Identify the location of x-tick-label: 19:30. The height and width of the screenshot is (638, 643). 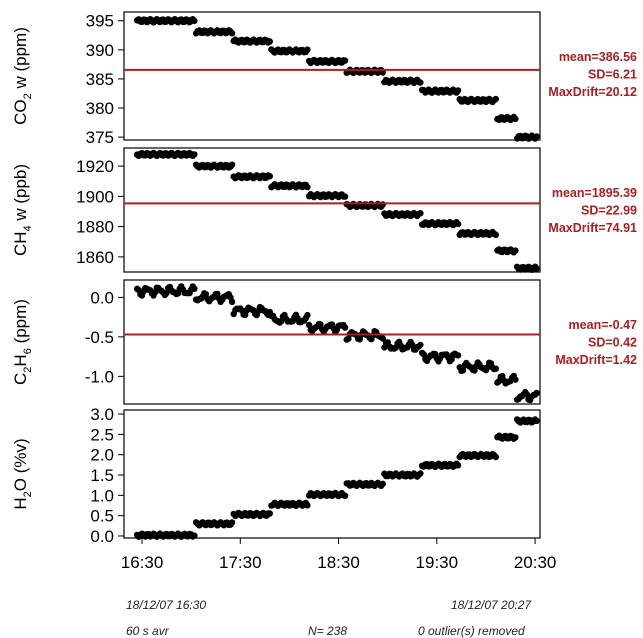
(437, 562).